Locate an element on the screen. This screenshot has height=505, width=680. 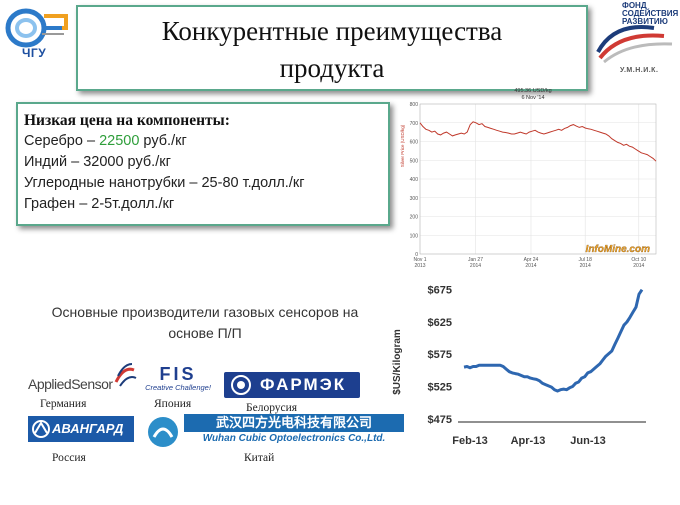
chart1-y-tick-label: 700 is located at coordinates (414, 124).